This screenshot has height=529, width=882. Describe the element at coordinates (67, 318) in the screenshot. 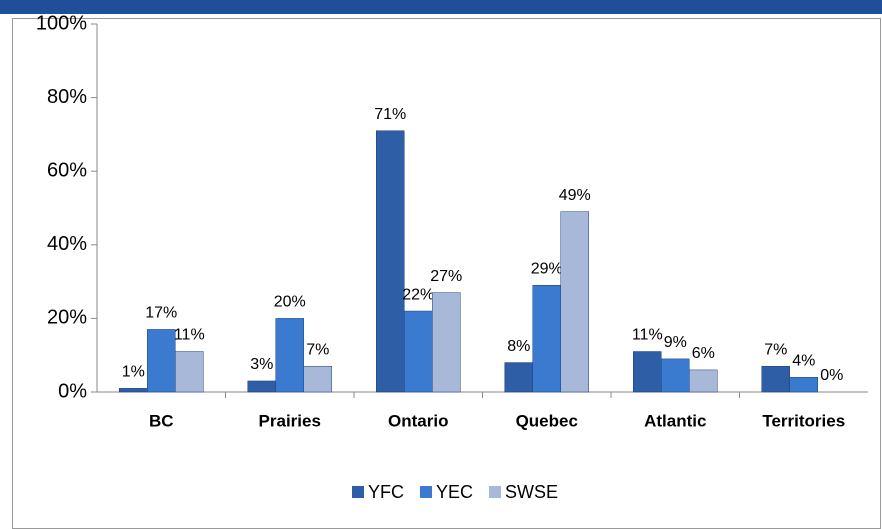

I see `y-tick-label: 20%` at that location.